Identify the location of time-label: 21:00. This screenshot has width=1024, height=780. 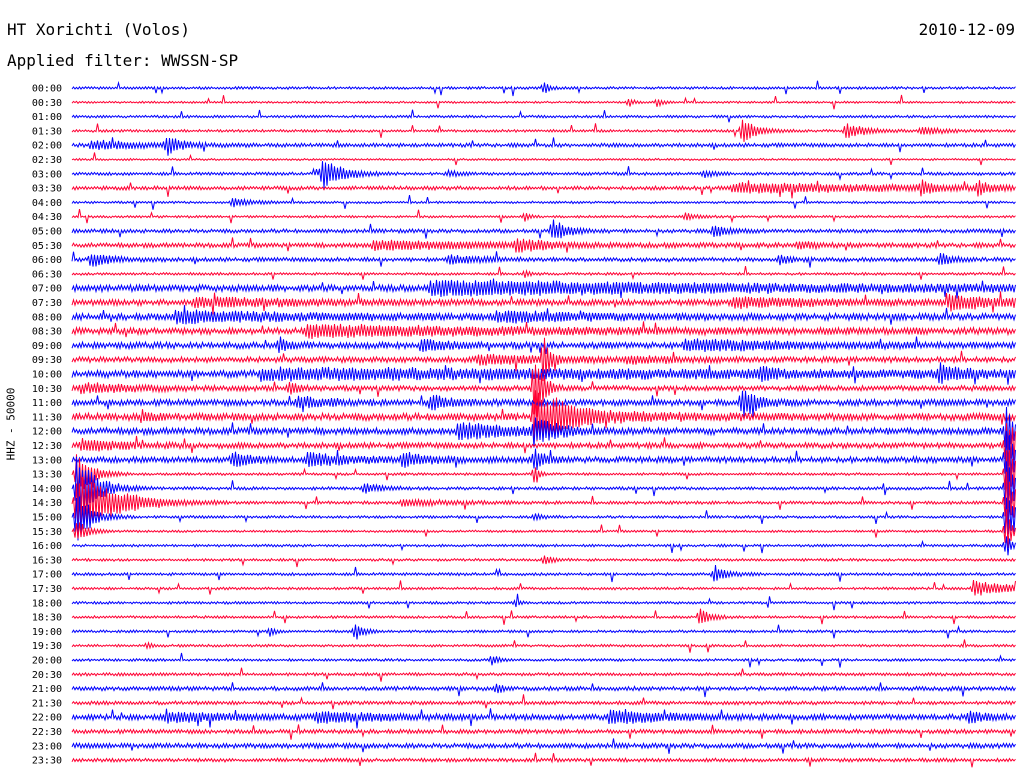
(47, 689).